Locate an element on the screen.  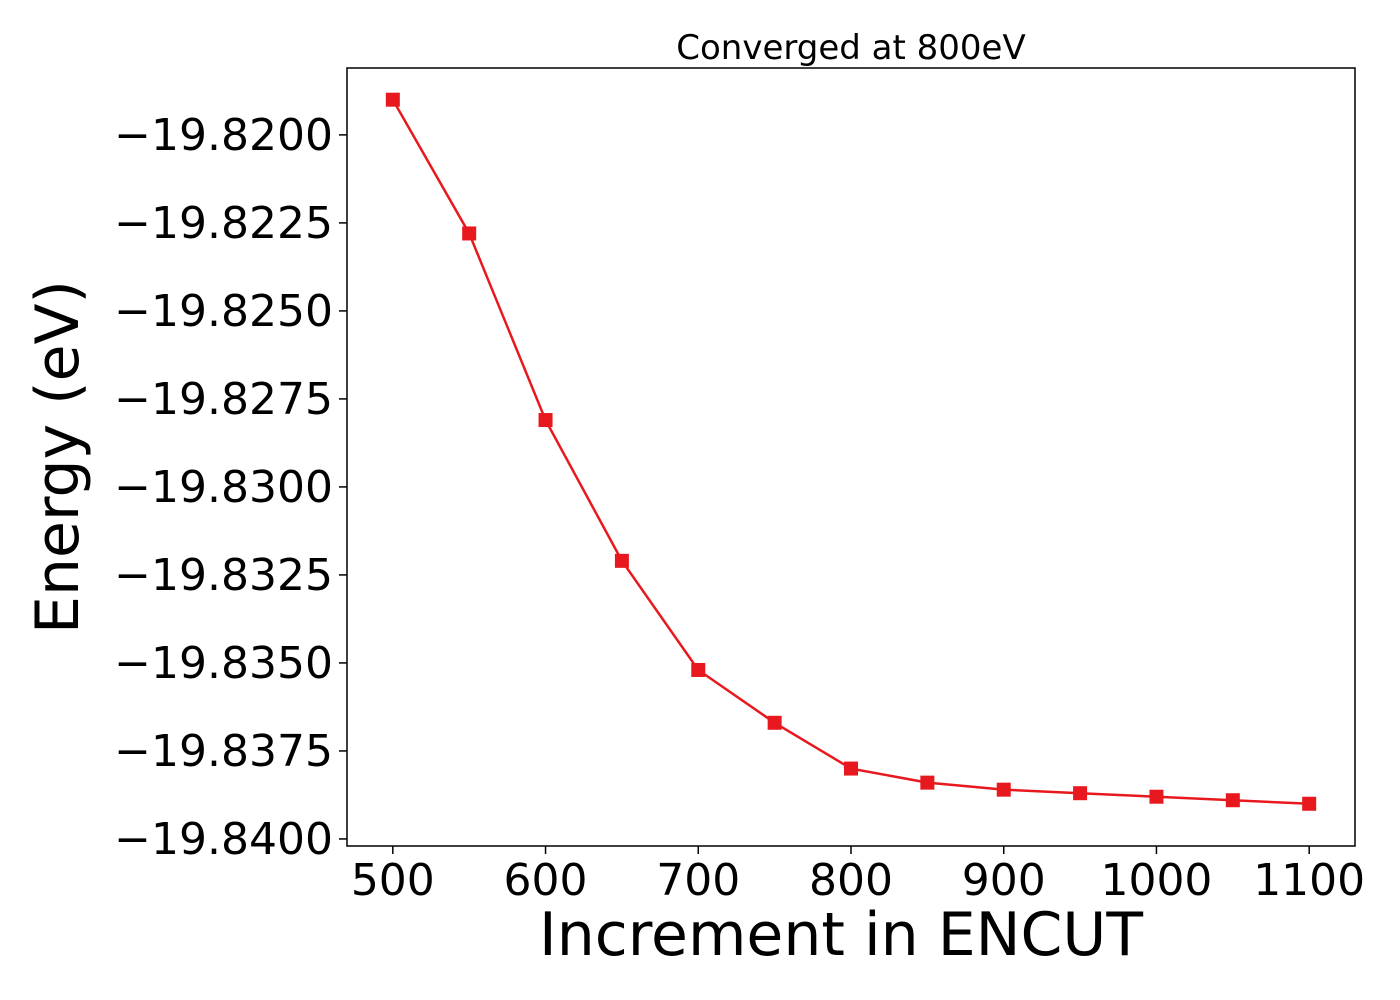
chart-title: Converged at 800eV is located at coordinates (850, 48).